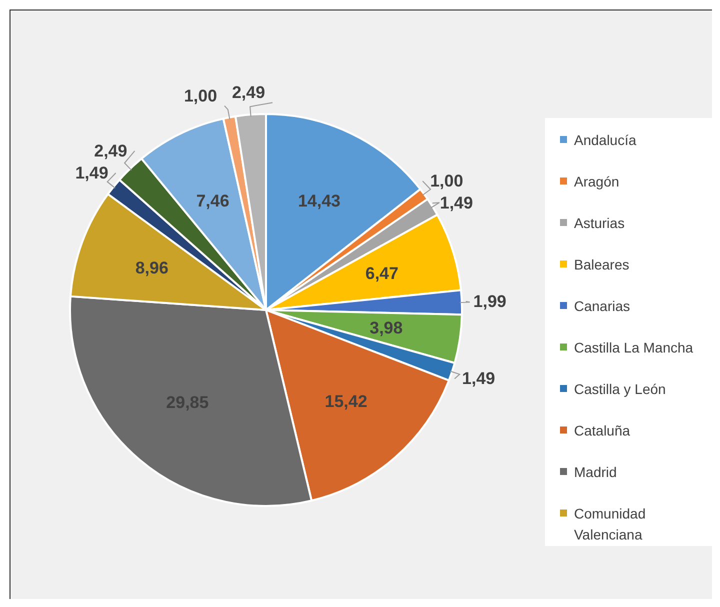 This screenshot has width=720, height=607. Describe the element at coordinates (605, 140) in the screenshot. I see `legend-label: Andalucía` at that location.